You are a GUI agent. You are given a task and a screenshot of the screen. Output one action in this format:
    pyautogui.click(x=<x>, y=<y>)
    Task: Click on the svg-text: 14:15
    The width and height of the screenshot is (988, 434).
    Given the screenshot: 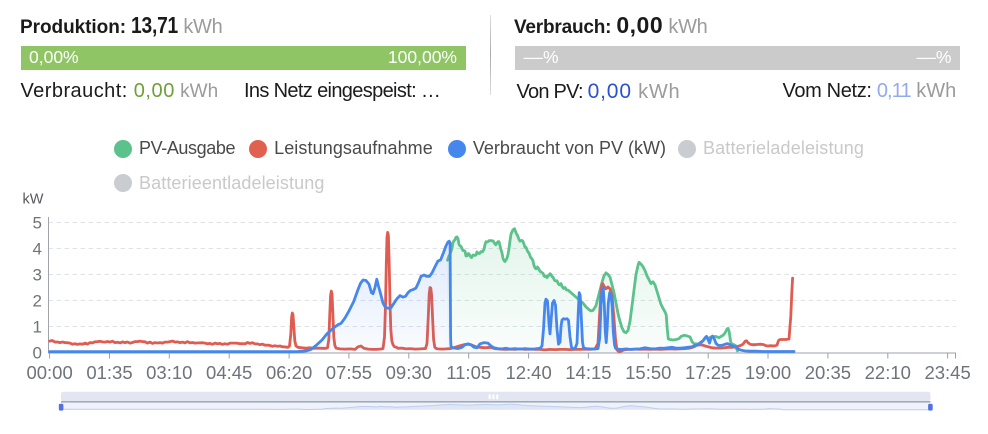 What is the action you would take?
    pyautogui.click(x=588, y=372)
    